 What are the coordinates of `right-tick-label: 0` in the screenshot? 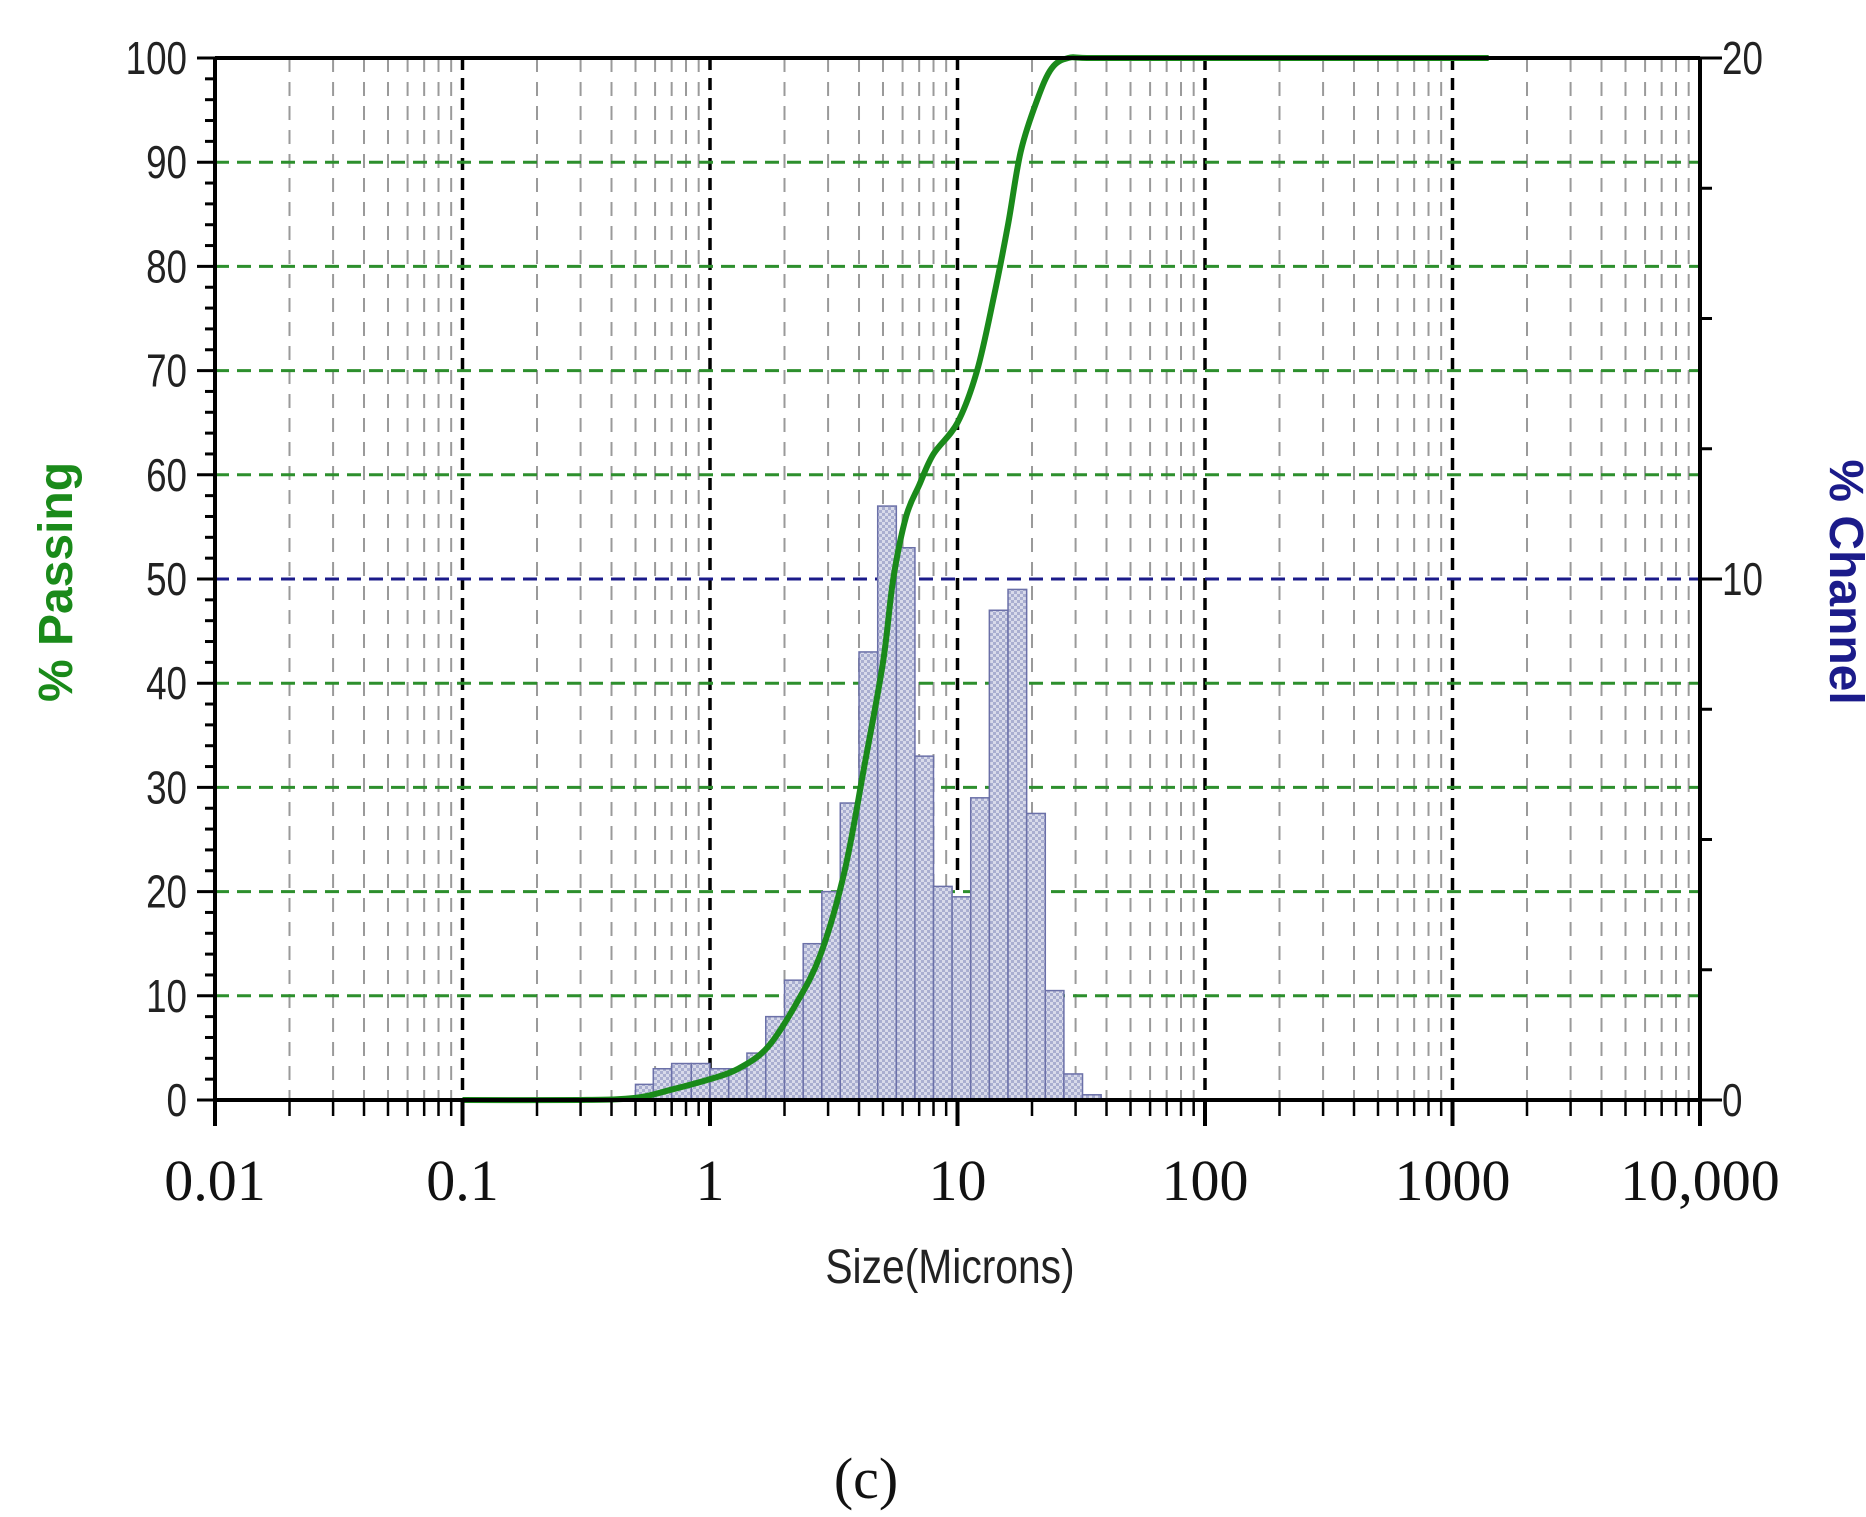 It's located at (1732, 1100).